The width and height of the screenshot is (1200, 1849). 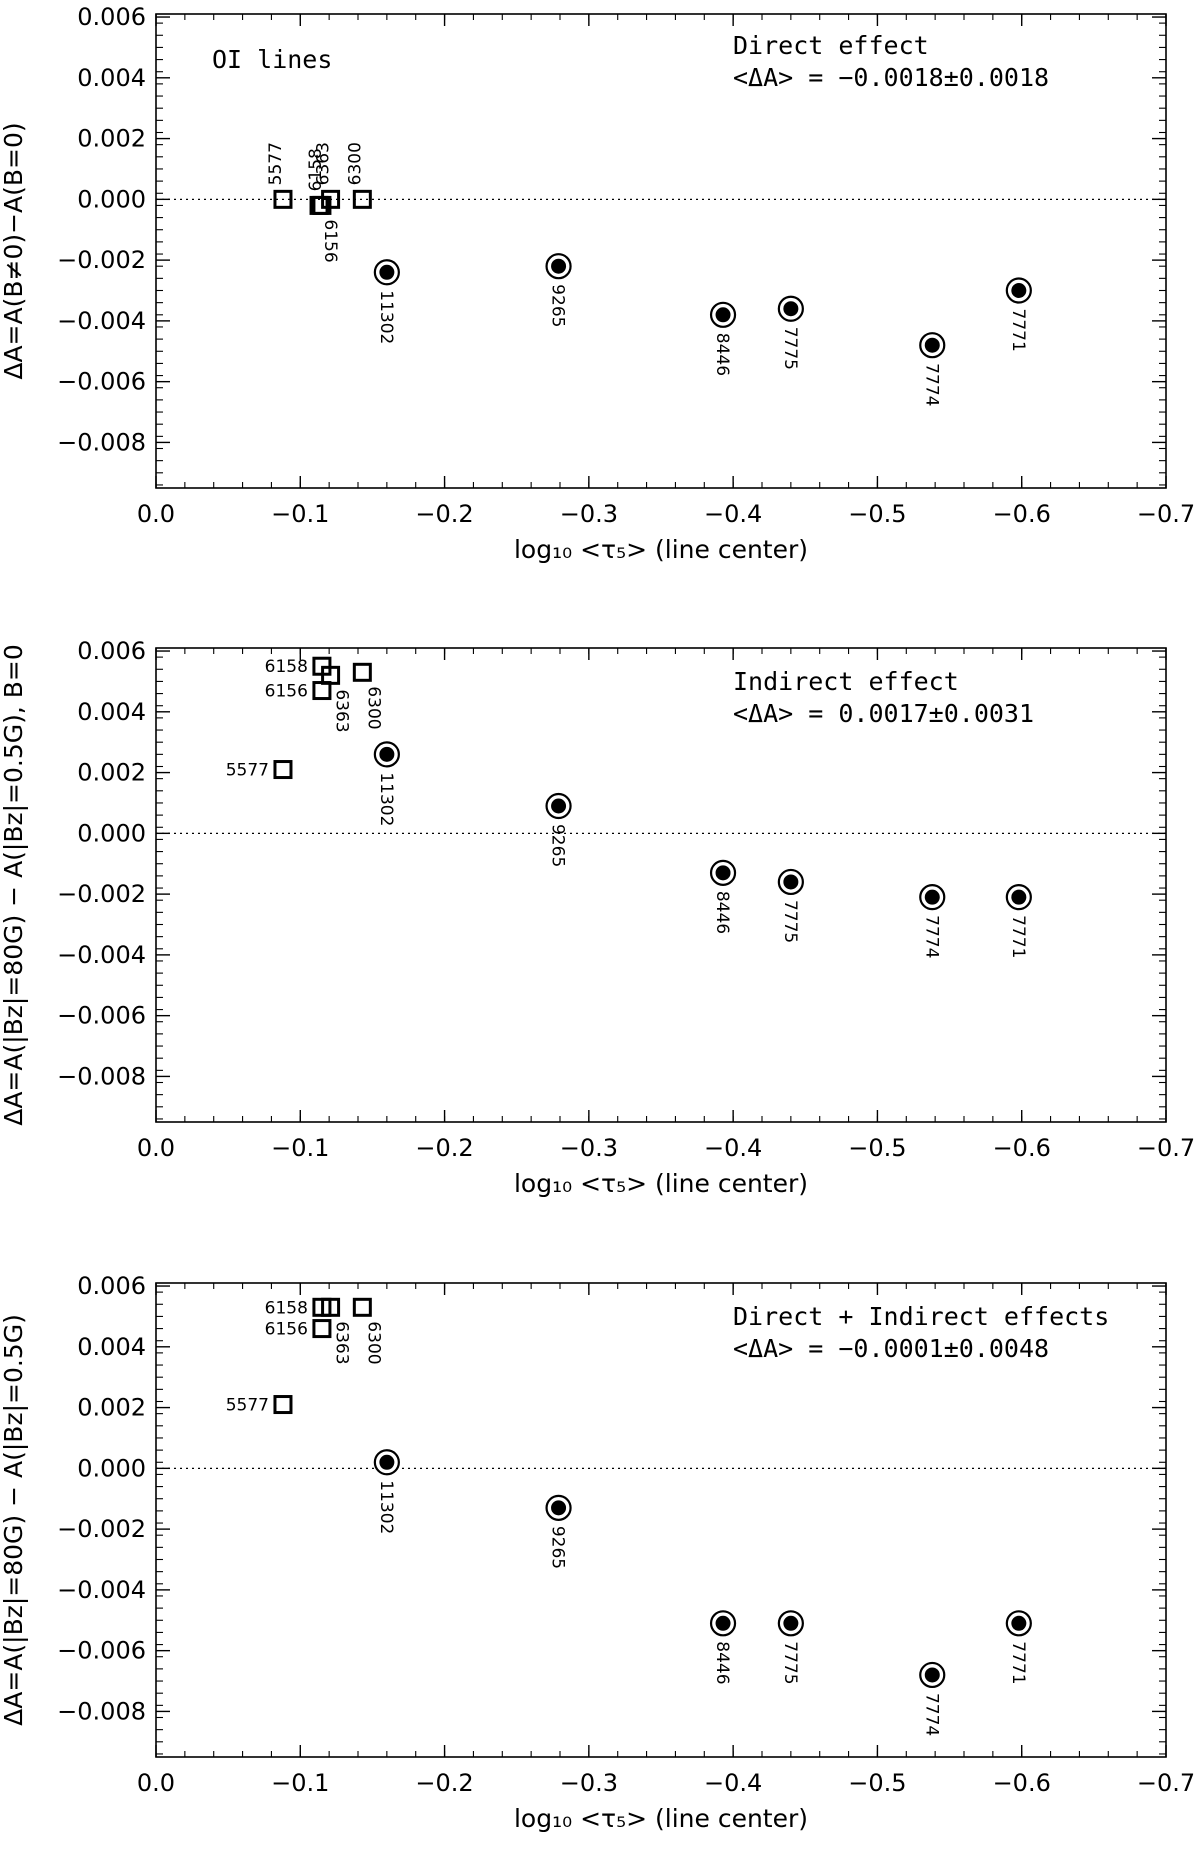 What do you see at coordinates (14, 1520) in the screenshot?
I see `y-axis-label: ΔA=A(|Bz|=80G) − A(|Bz|=0.5G)` at bounding box center [14, 1520].